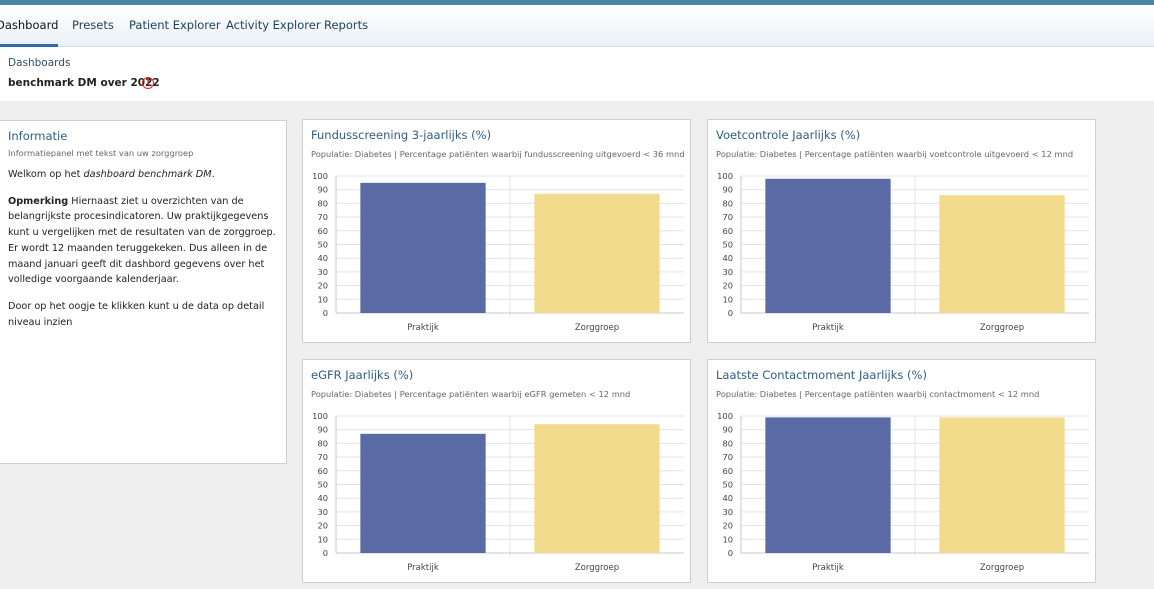 This screenshot has width=1154, height=589. What do you see at coordinates (273, 25) in the screenshot?
I see `tab-activity-explorer: Activity Explorer` at bounding box center [273, 25].